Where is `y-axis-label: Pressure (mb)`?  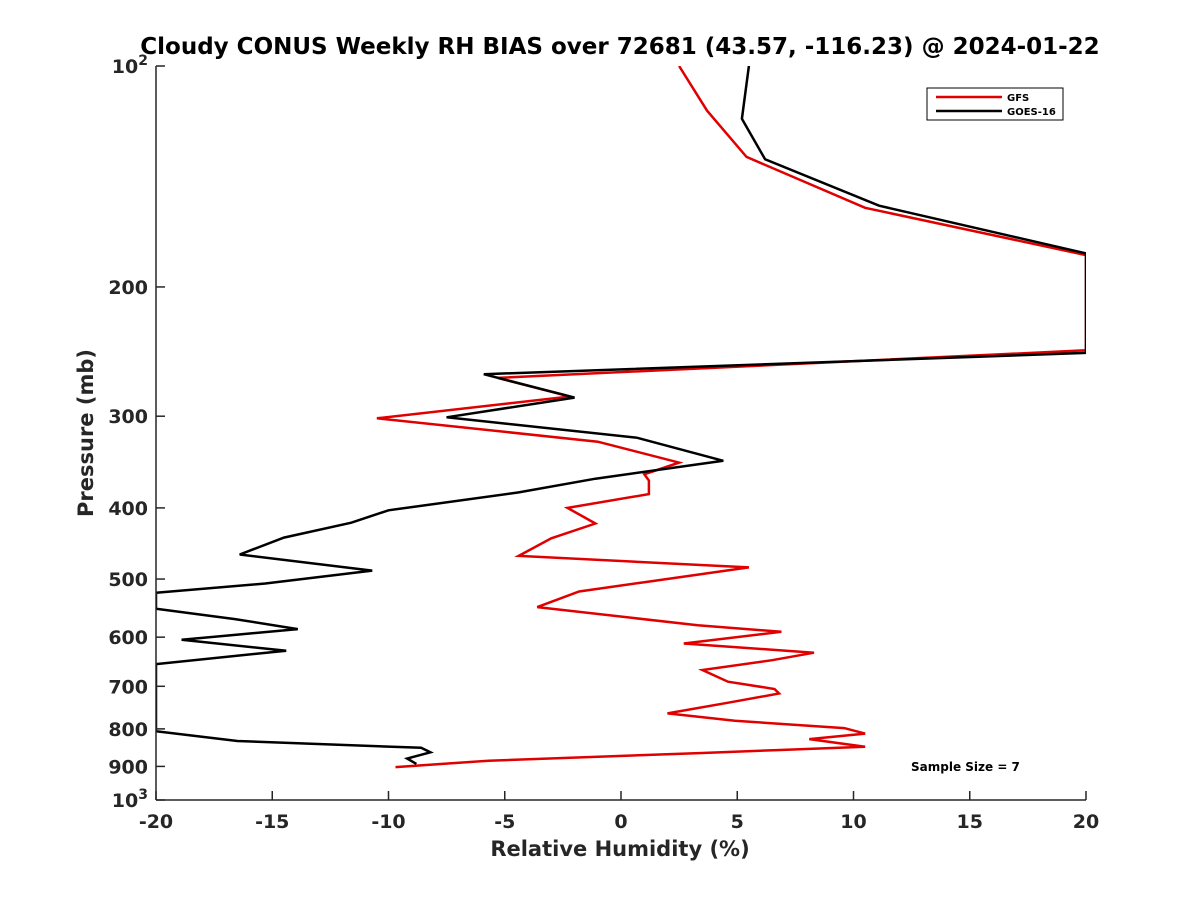
y-axis-label: Pressure (mb) is located at coordinates (86, 433).